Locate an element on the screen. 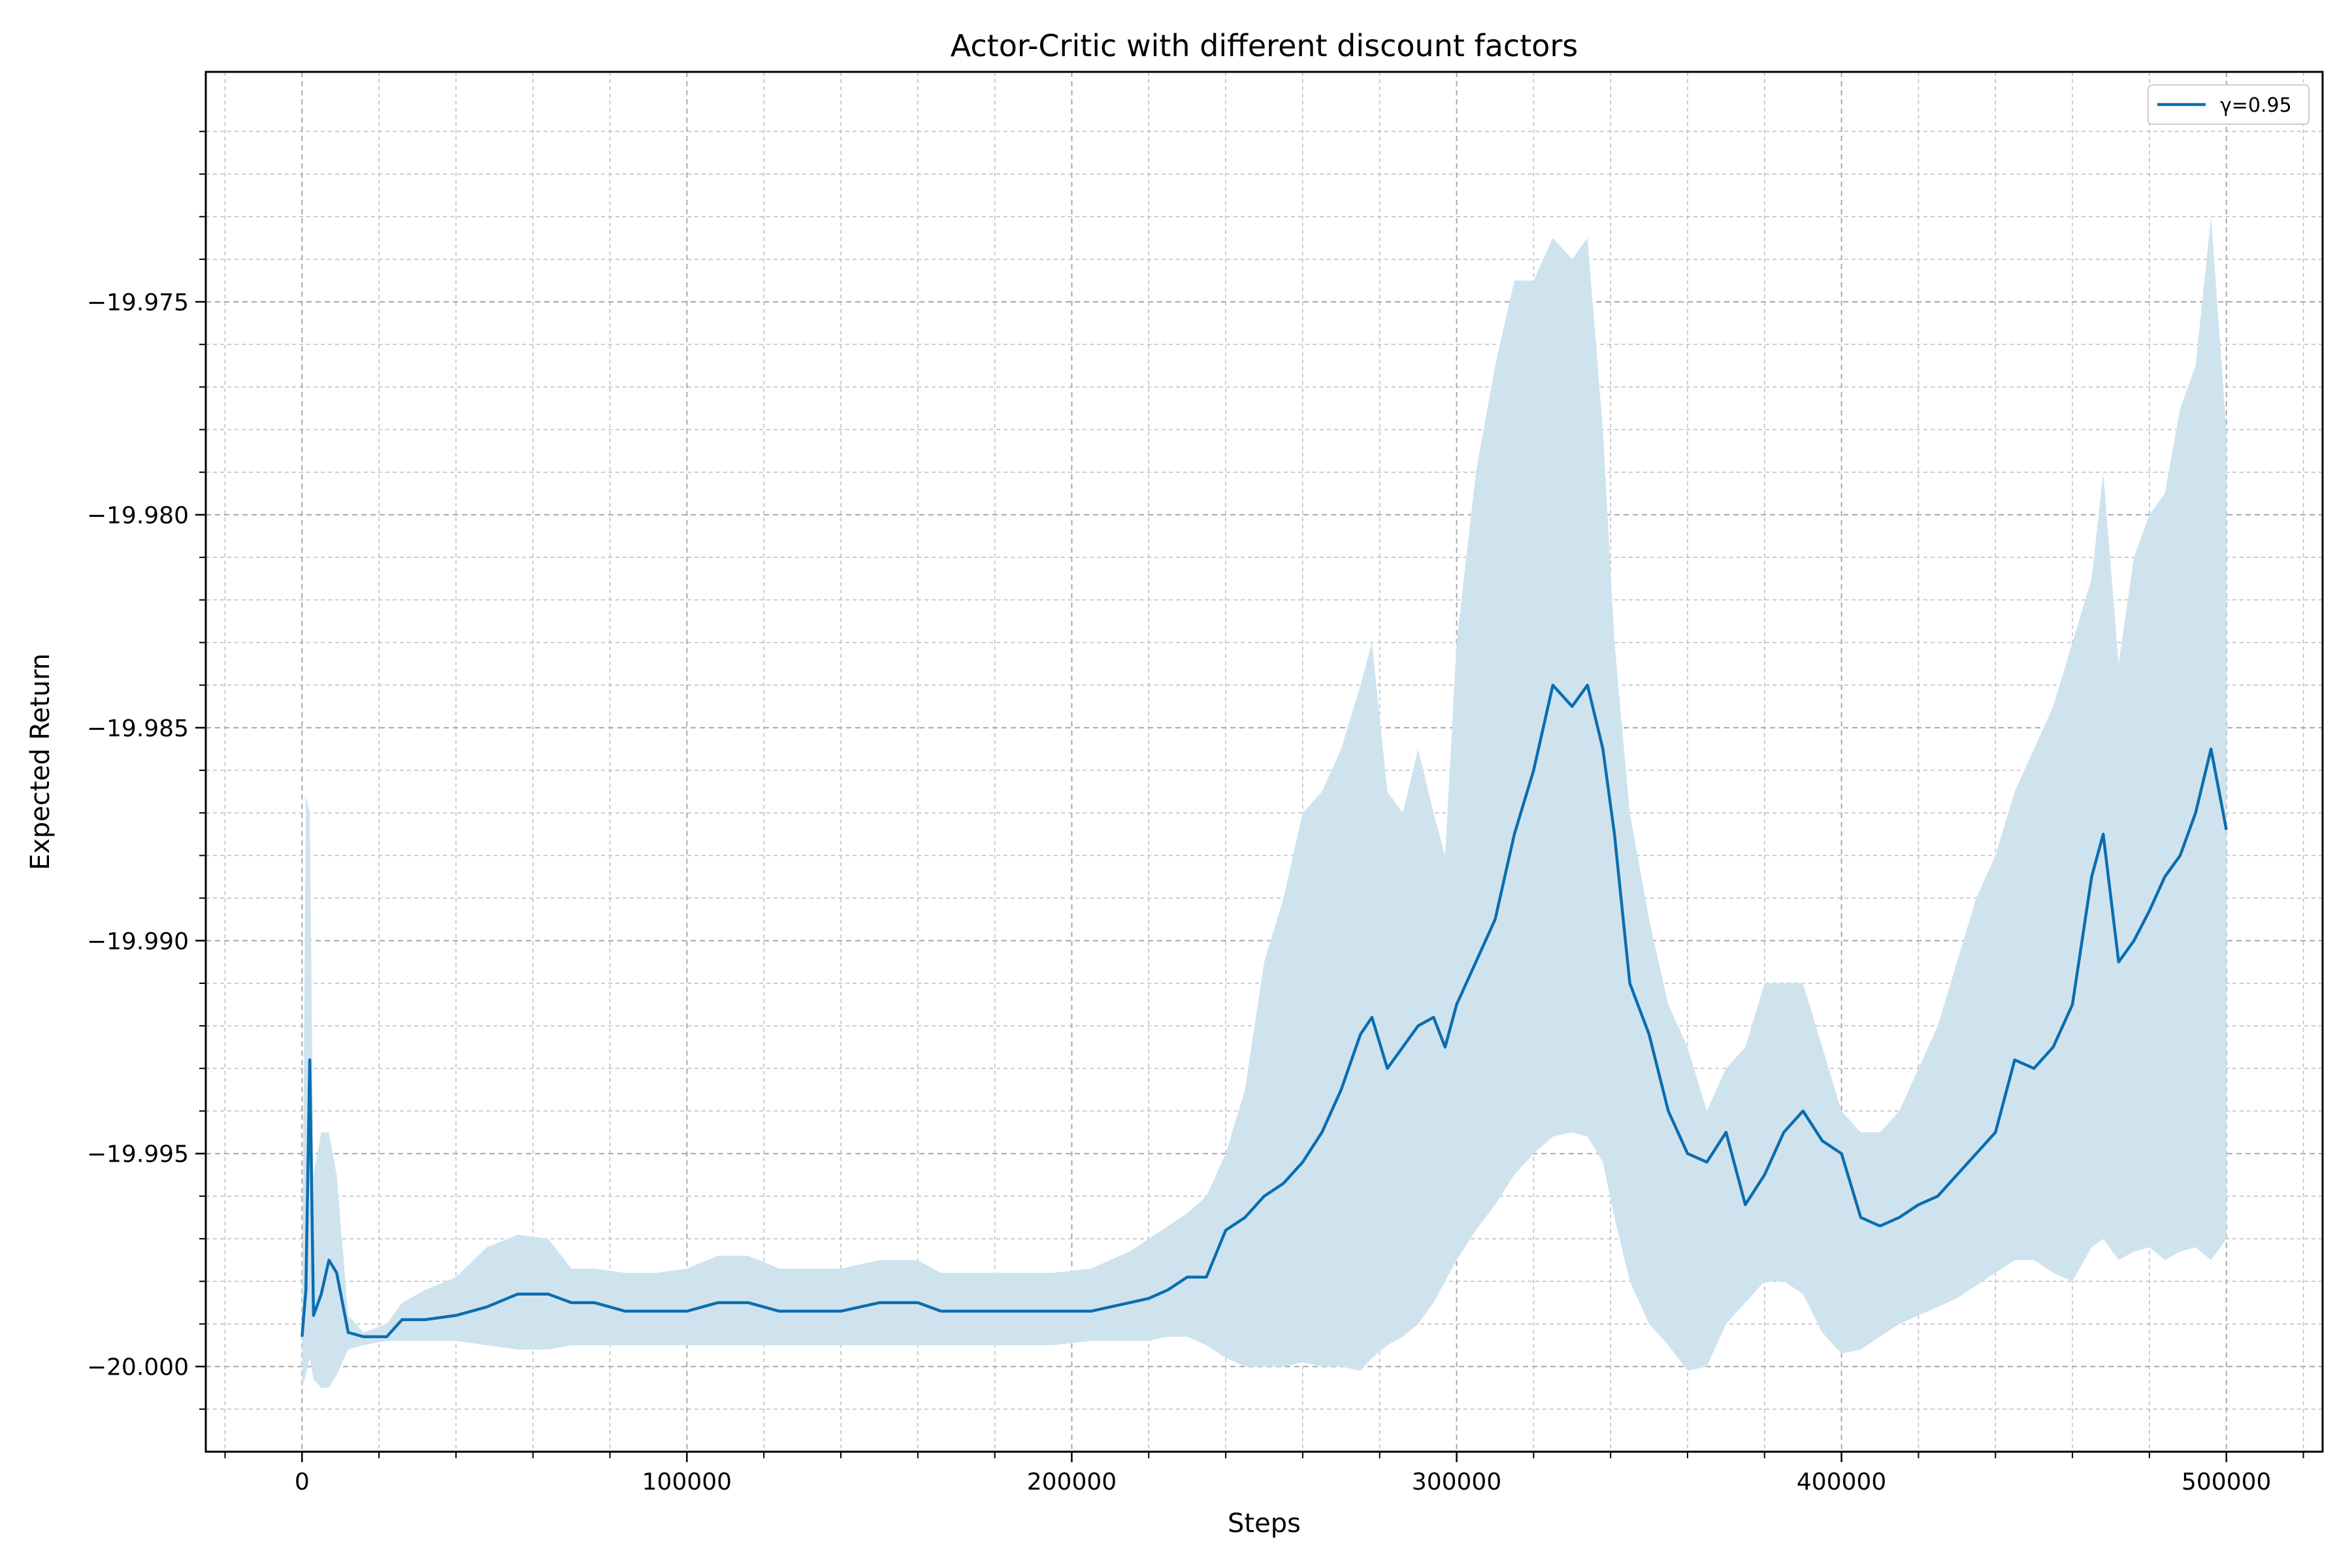 This screenshot has height=1568, width=2352. x-tick-label: 200000 is located at coordinates (1072, 1482).